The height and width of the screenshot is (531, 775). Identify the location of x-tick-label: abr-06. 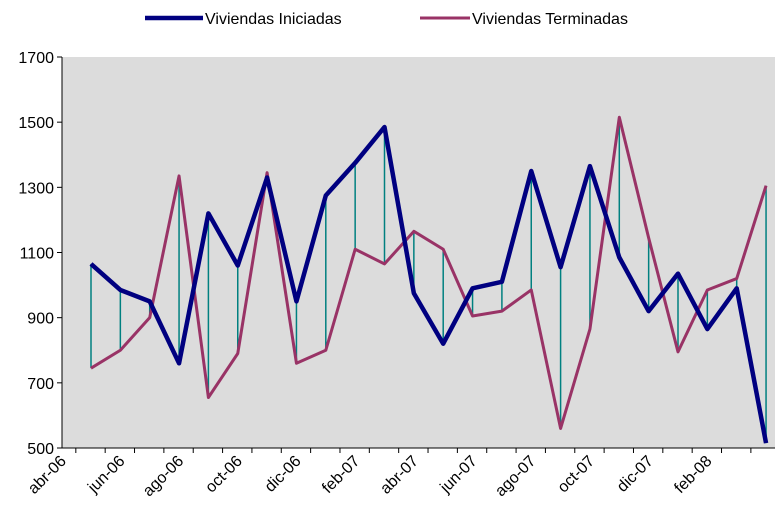
(47, 475).